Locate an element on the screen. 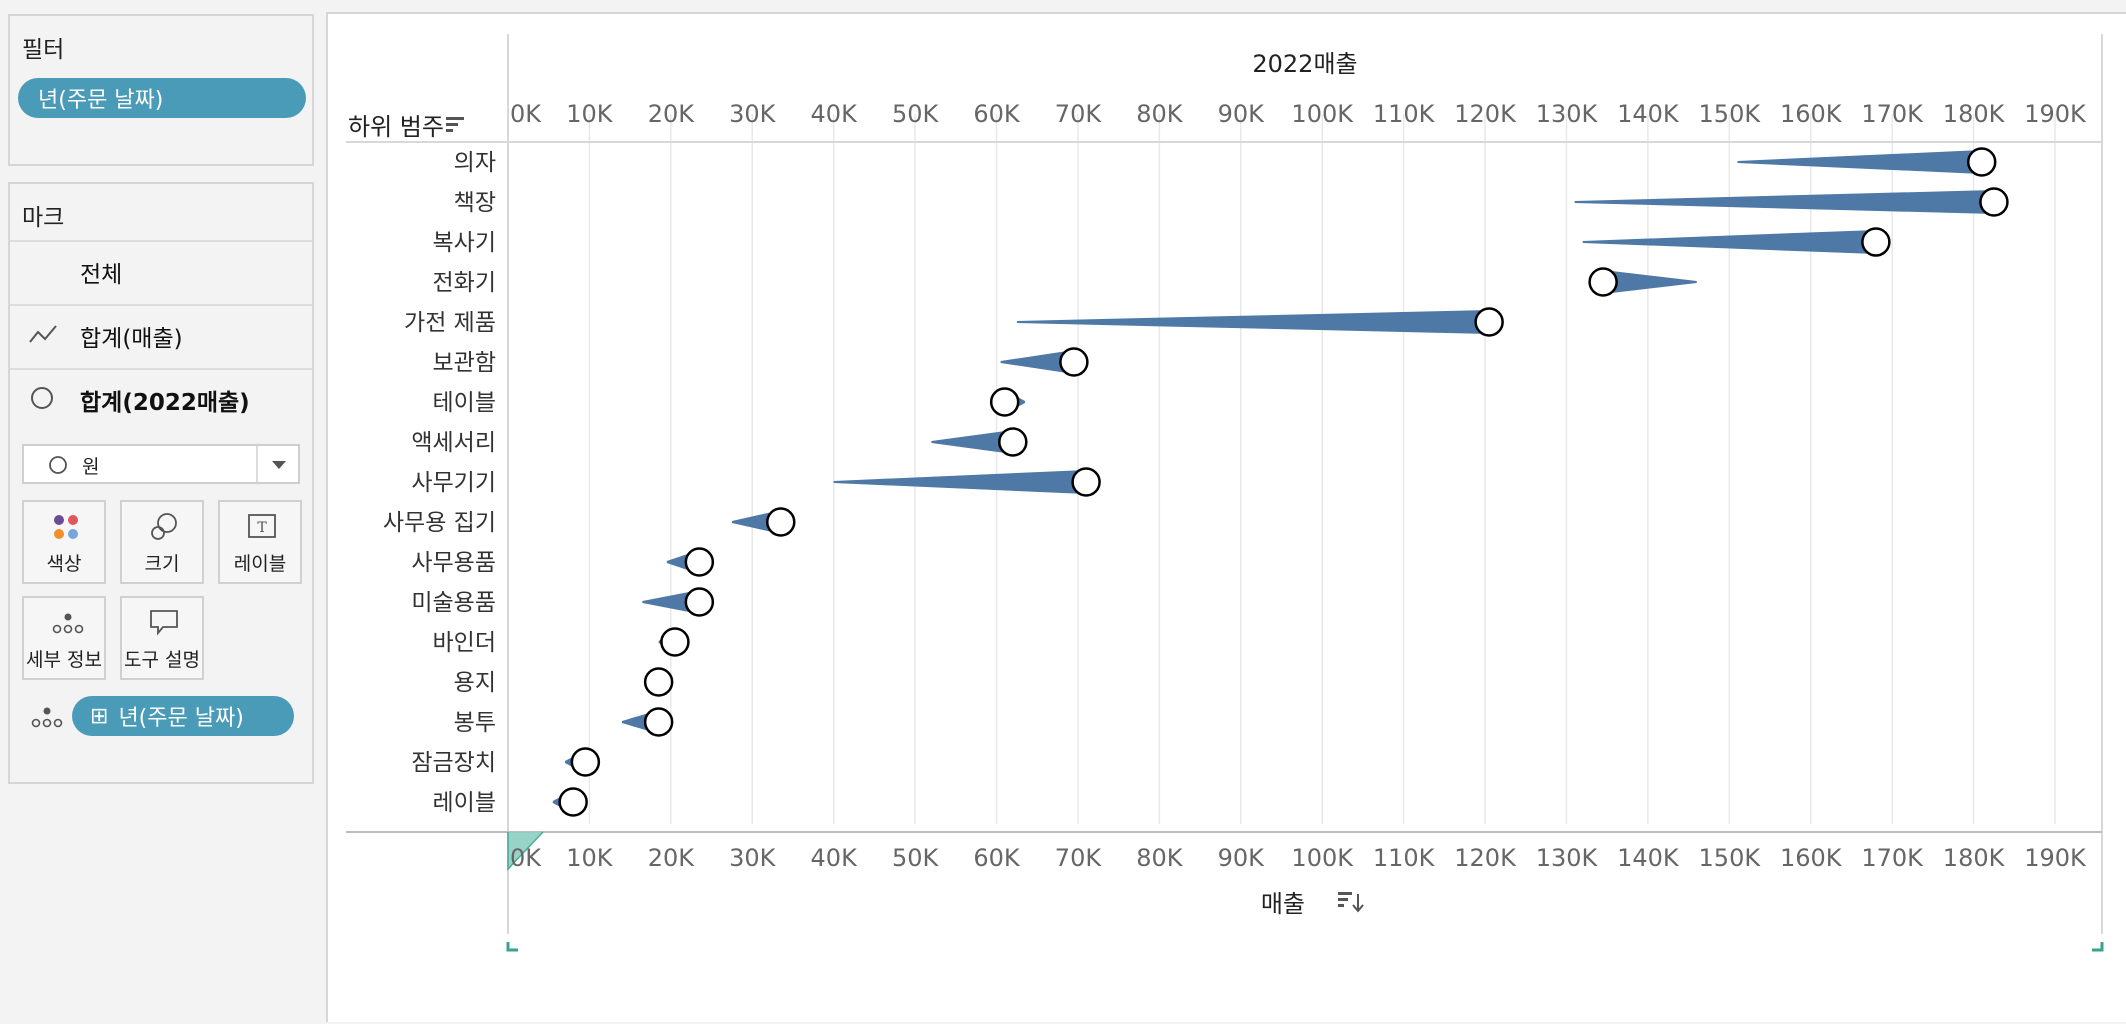 The height and width of the screenshot is (1024, 2126). top-tick-label: 190K is located at coordinates (2055, 114).